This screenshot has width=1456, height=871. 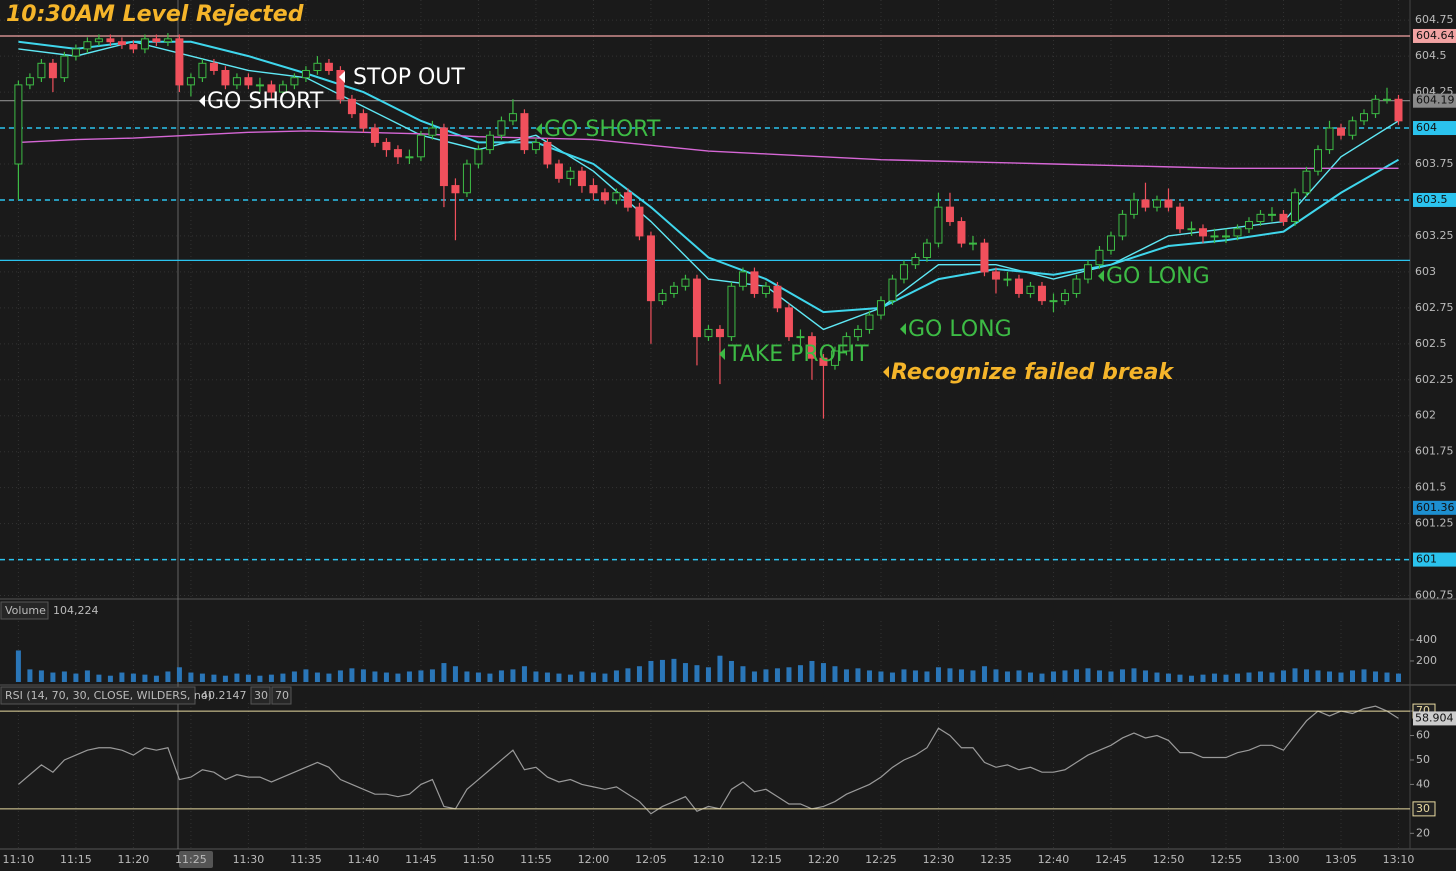 What do you see at coordinates (708, 760) in the screenshot?
I see `rsi-line` at bounding box center [708, 760].